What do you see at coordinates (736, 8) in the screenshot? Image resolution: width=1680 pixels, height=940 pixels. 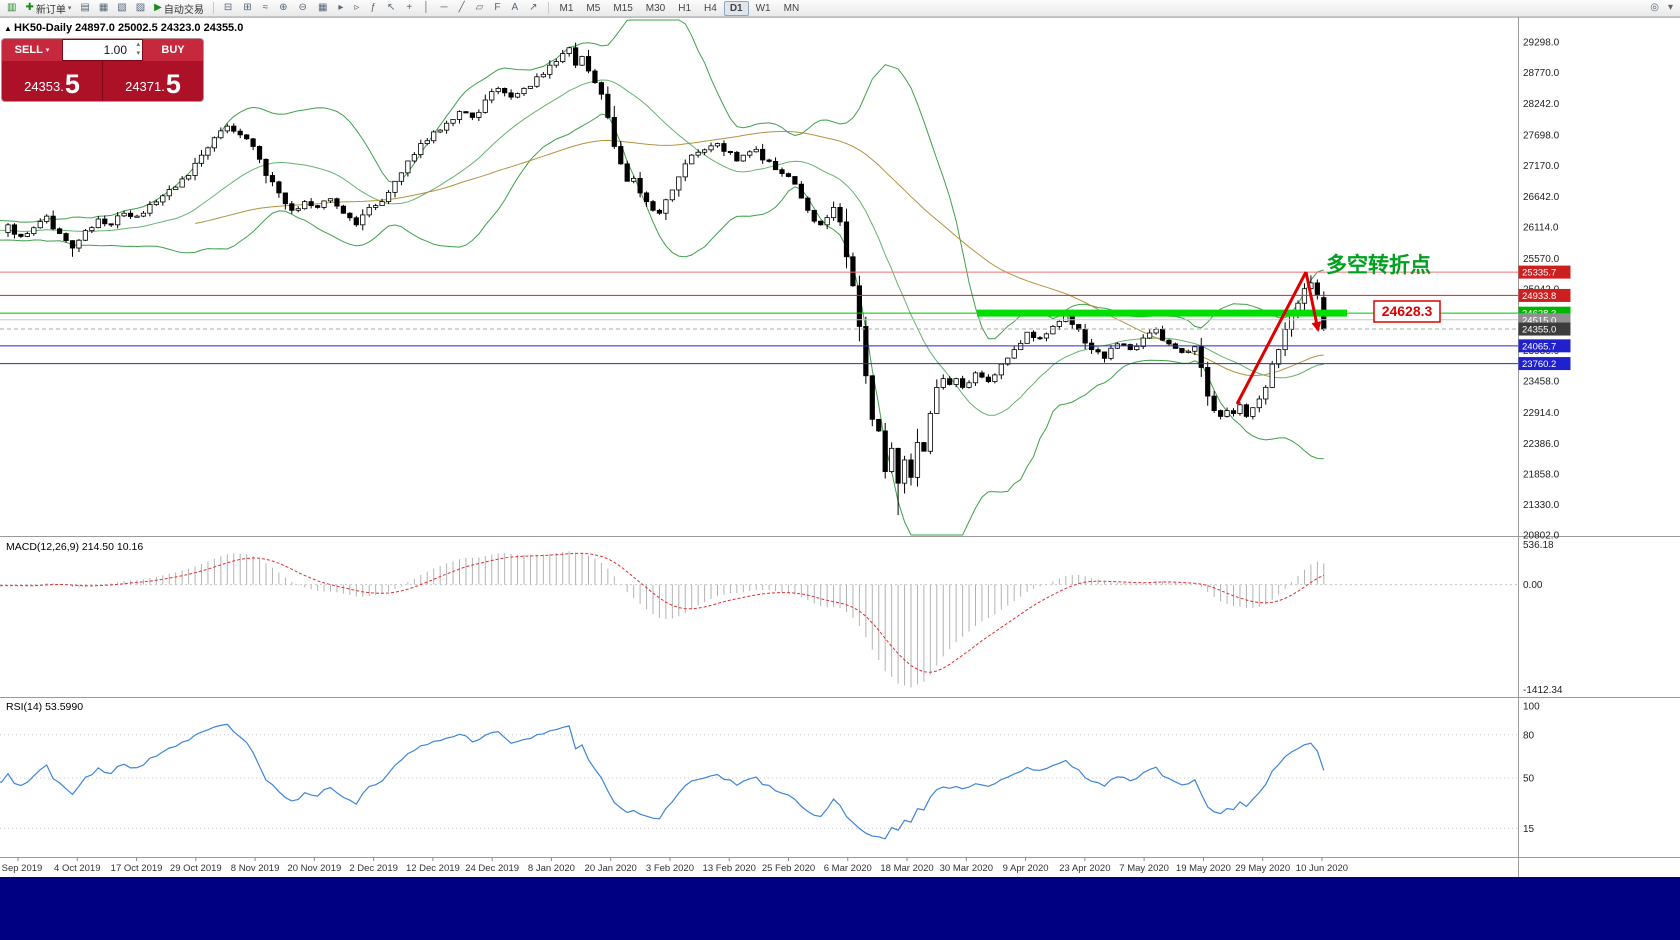 I see `timeframe-d1-button: D1` at bounding box center [736, 8].